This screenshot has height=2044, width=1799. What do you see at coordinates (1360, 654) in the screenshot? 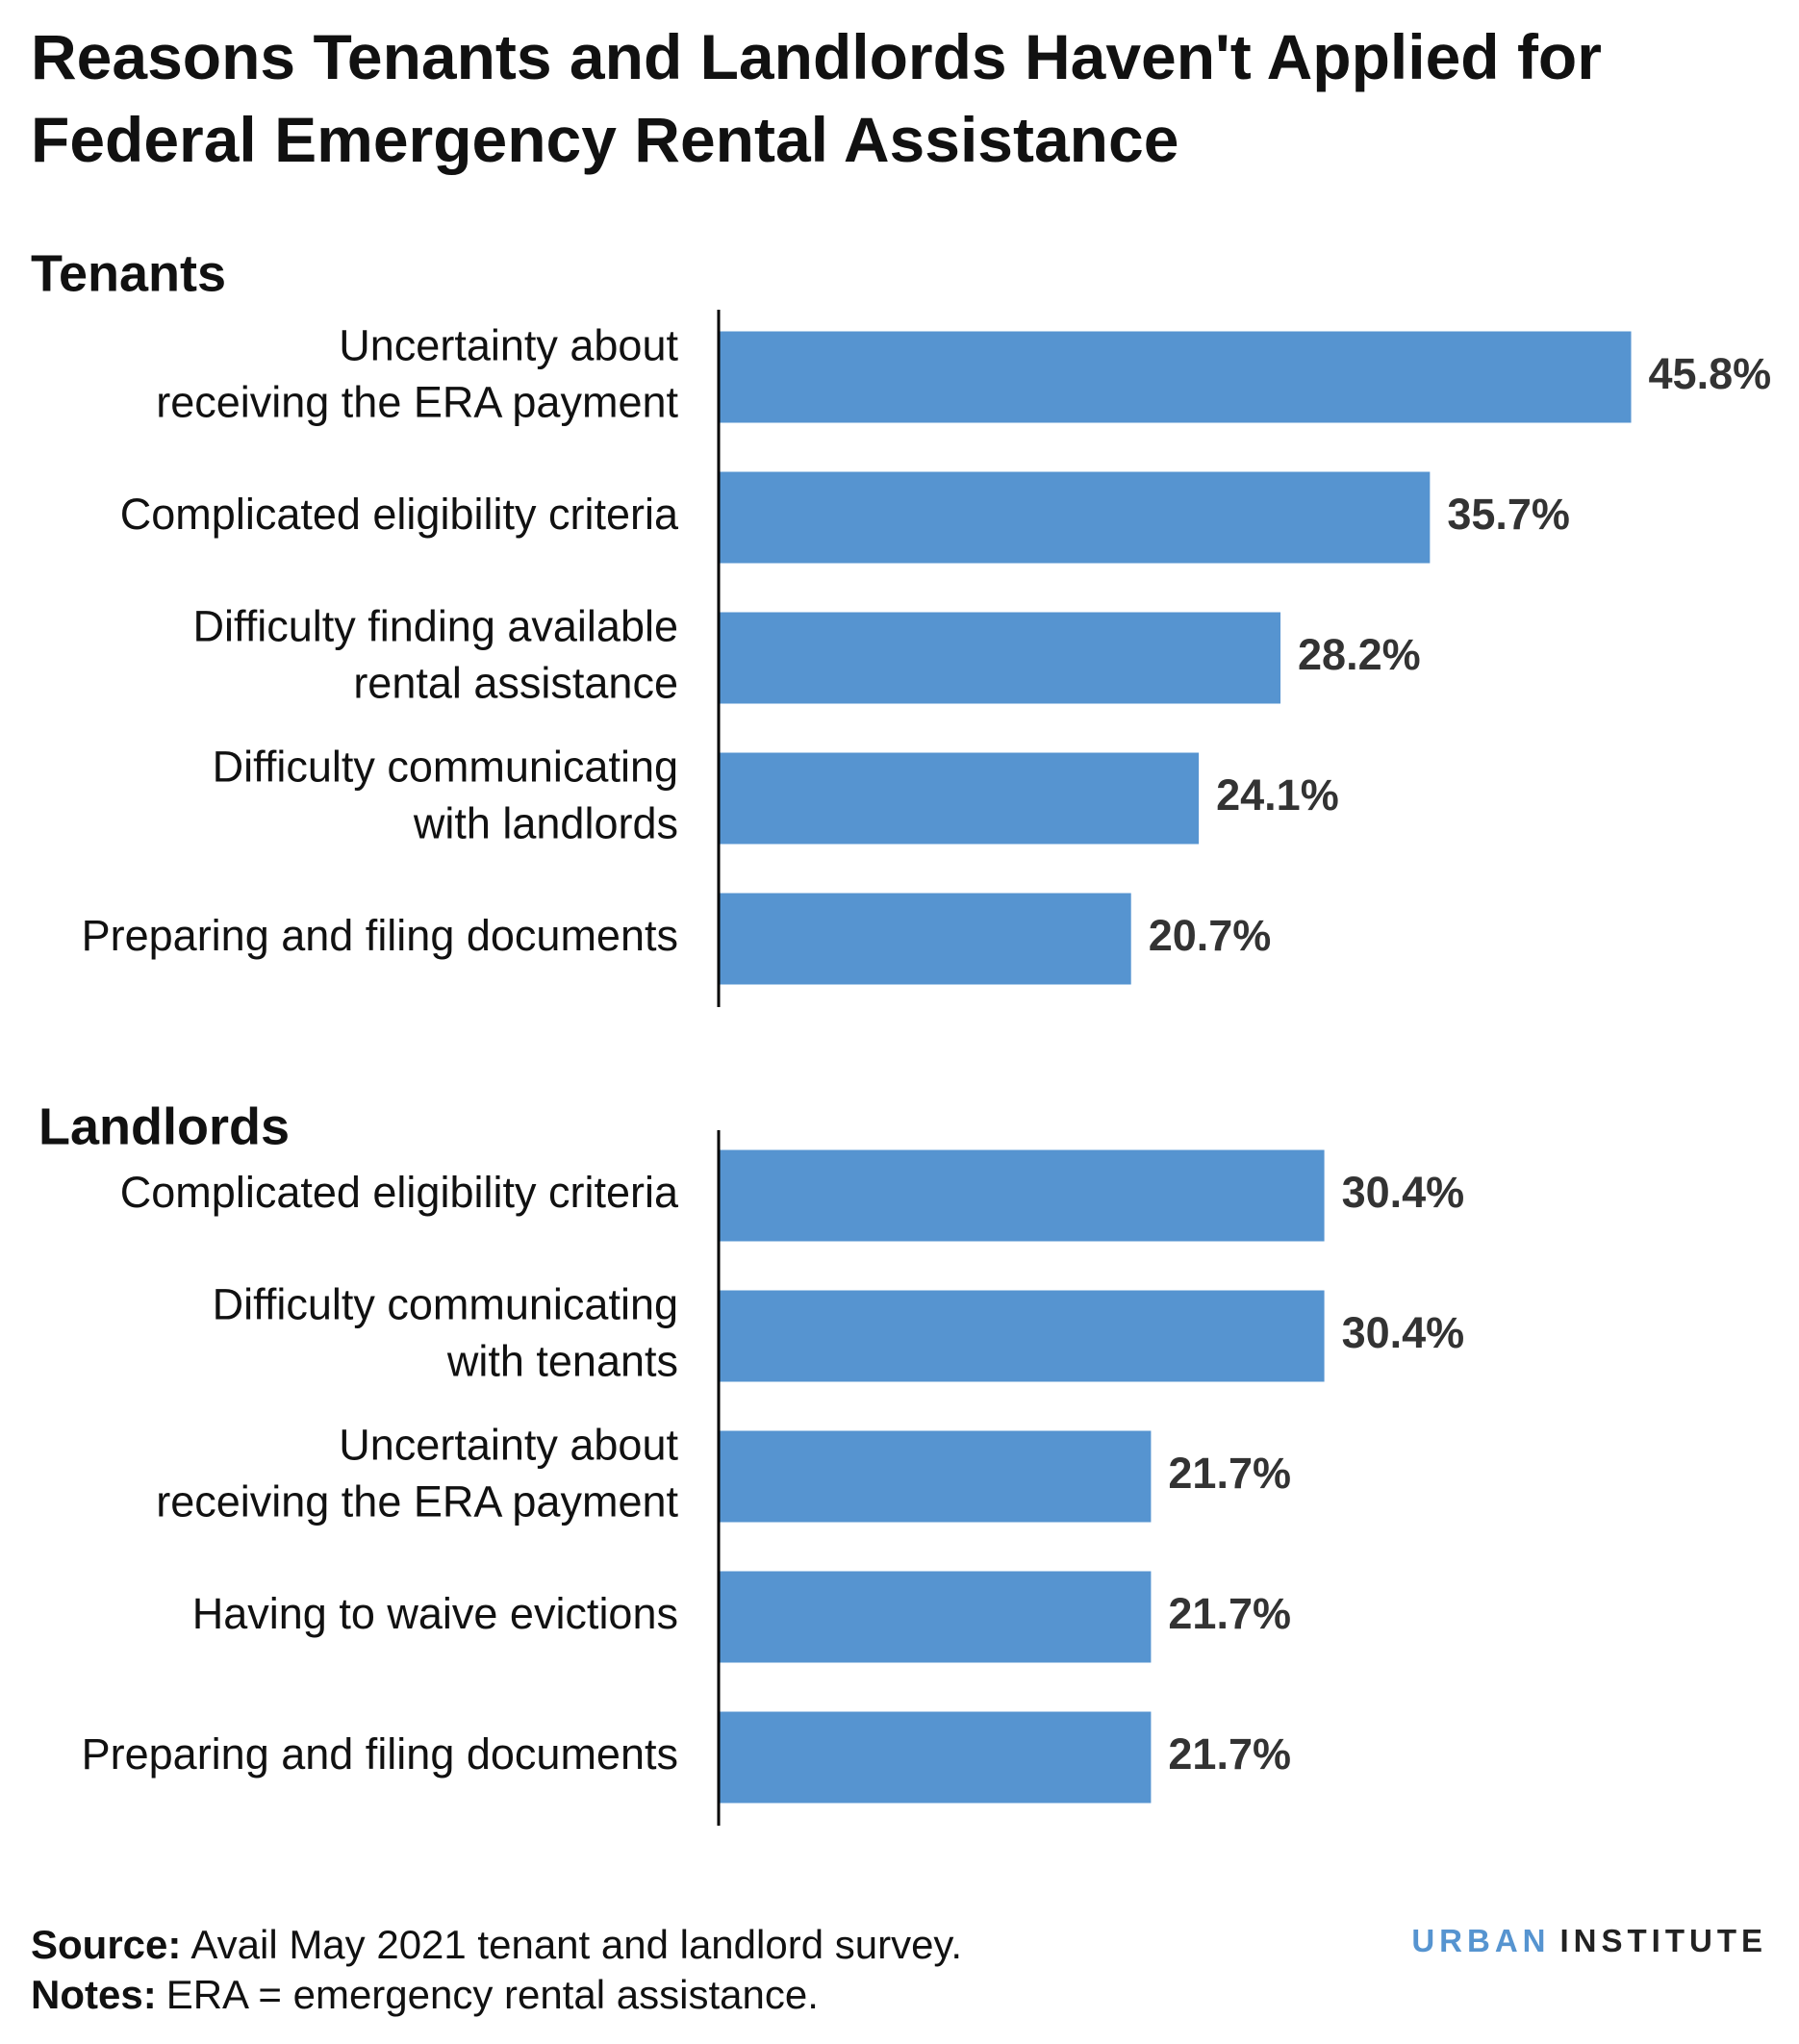
I see `value-label: 28.2%` at bounding box center [1360, 654].